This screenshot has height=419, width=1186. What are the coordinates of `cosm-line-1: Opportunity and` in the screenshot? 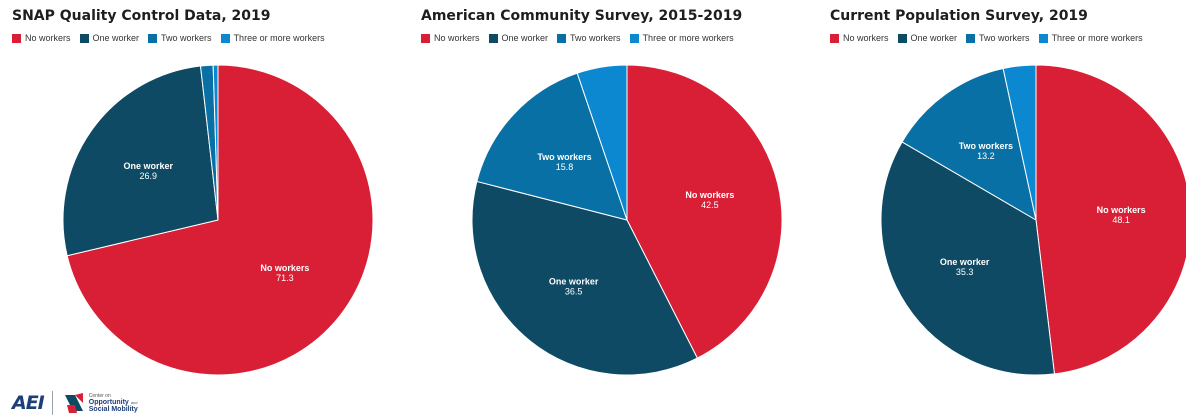 It's located at (113, 402).